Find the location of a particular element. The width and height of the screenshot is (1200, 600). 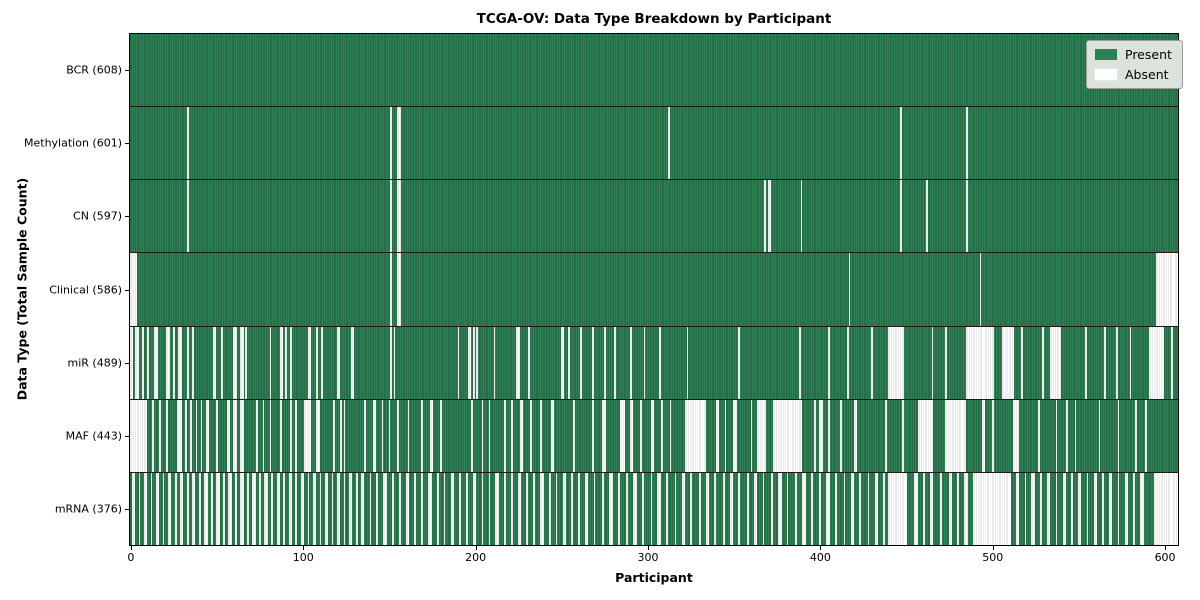

row-BCR is located at coordinates (654, 71).